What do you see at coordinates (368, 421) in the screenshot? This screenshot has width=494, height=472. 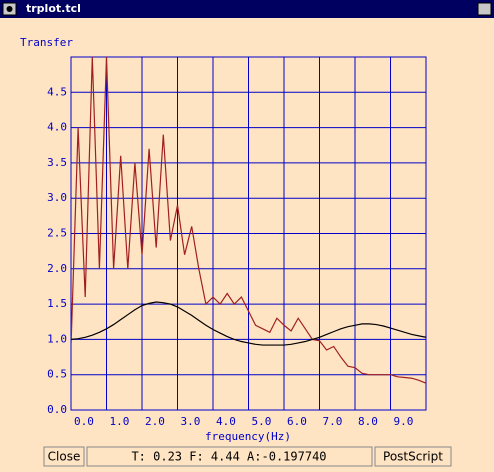 I see `x-tick-label: 8.0` at bounding box center [368, 421].